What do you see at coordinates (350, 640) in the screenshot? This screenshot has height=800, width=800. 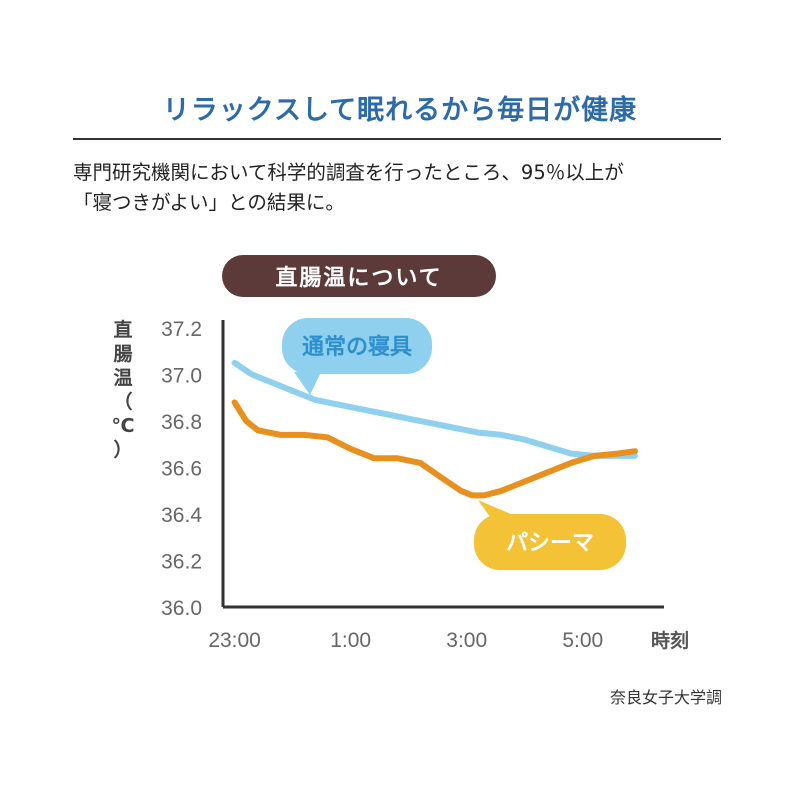 I see `x-tick-label: 1:00` at bounding box center [350, 640].